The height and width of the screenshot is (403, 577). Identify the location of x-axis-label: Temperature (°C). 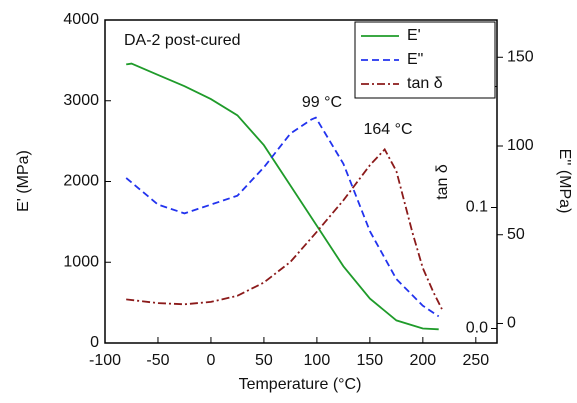
(300, 384).